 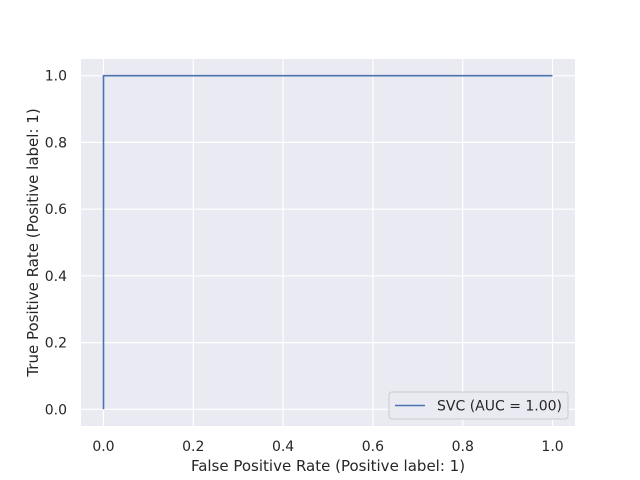 What do you see at coordinates (373, 447) in the screenshot?
I see `x-tick-label: 0.6` at bounding box center [373, 447].